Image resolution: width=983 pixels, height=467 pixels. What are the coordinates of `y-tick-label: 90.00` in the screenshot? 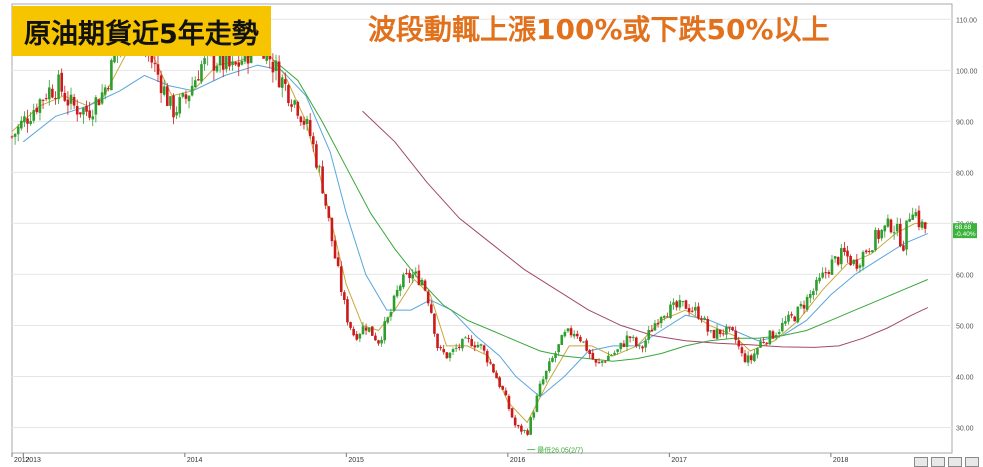 It's located at (965, 122).